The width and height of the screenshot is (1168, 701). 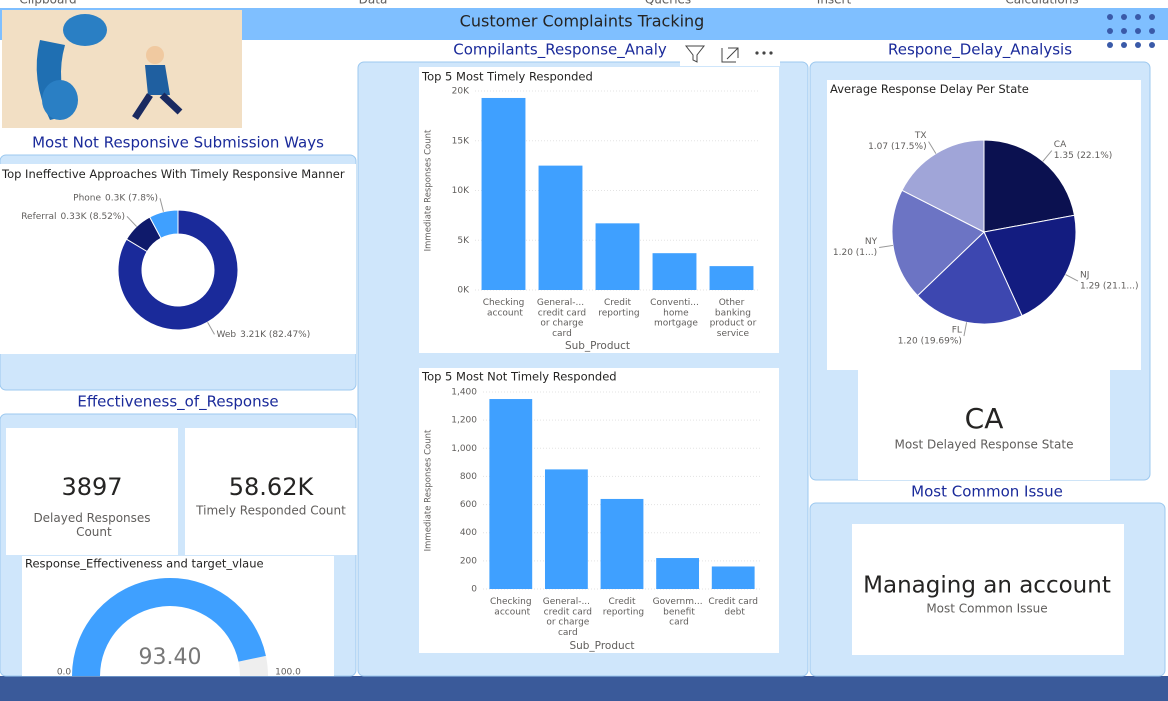 I want to click on slice-label: NJ, so click(x=1084, y=276).